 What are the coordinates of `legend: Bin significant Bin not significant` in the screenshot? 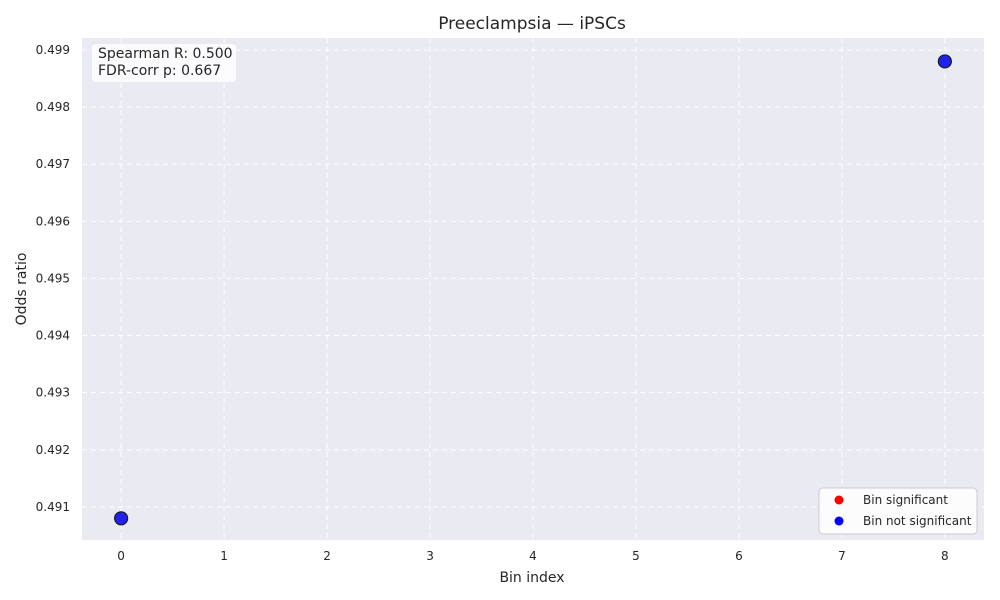 It's located at (898, 511).